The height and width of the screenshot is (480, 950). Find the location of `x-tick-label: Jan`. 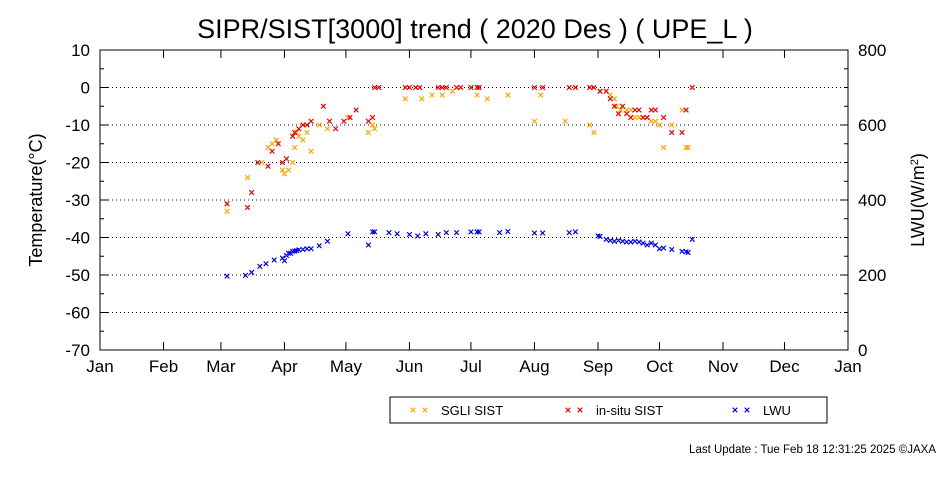

x-tick-label: Jan is located at coordinates (847, 366).